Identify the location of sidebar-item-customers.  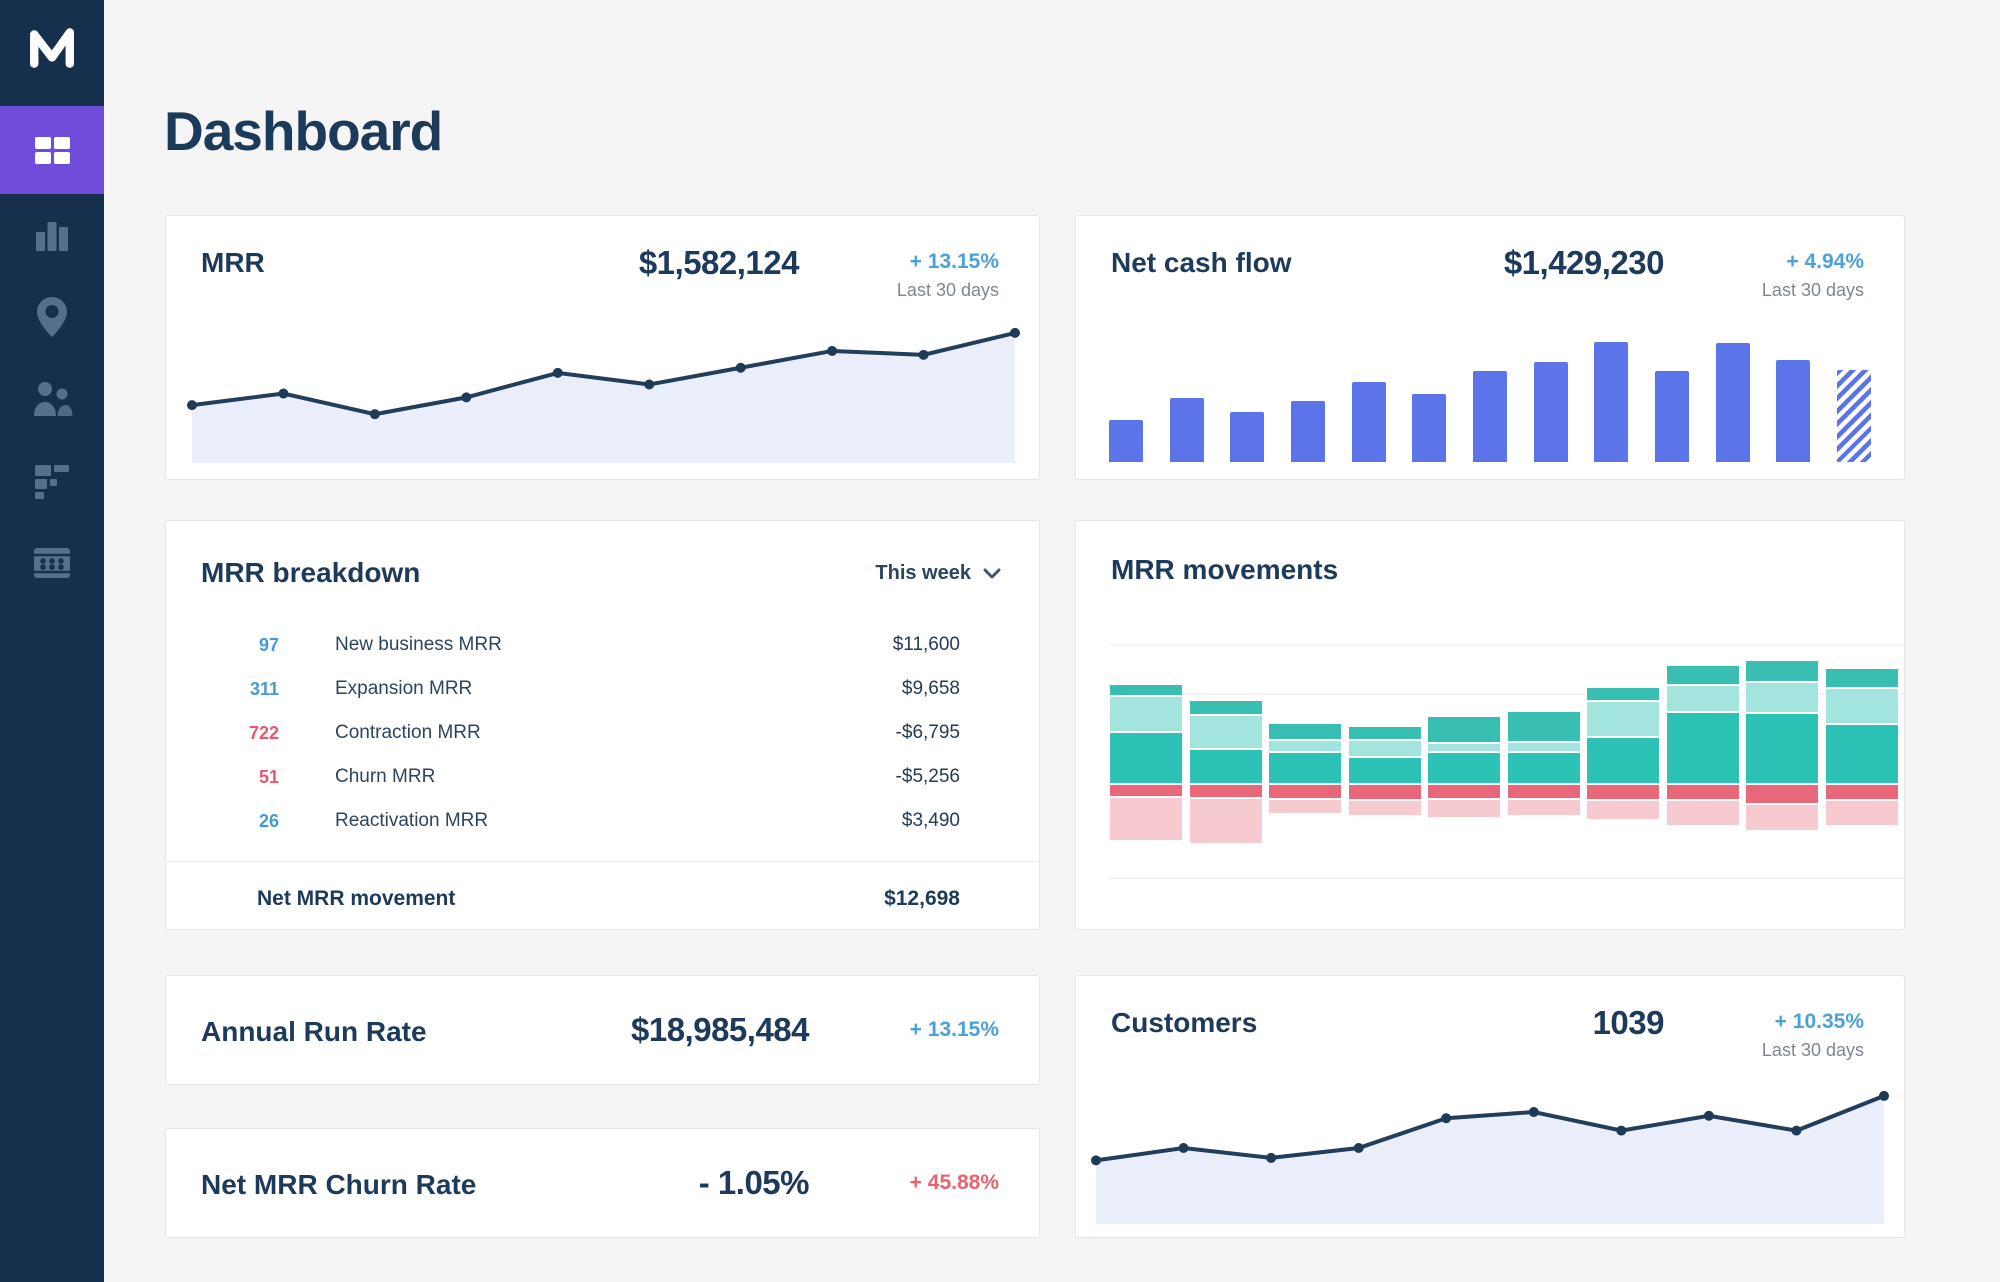
(52, 399).